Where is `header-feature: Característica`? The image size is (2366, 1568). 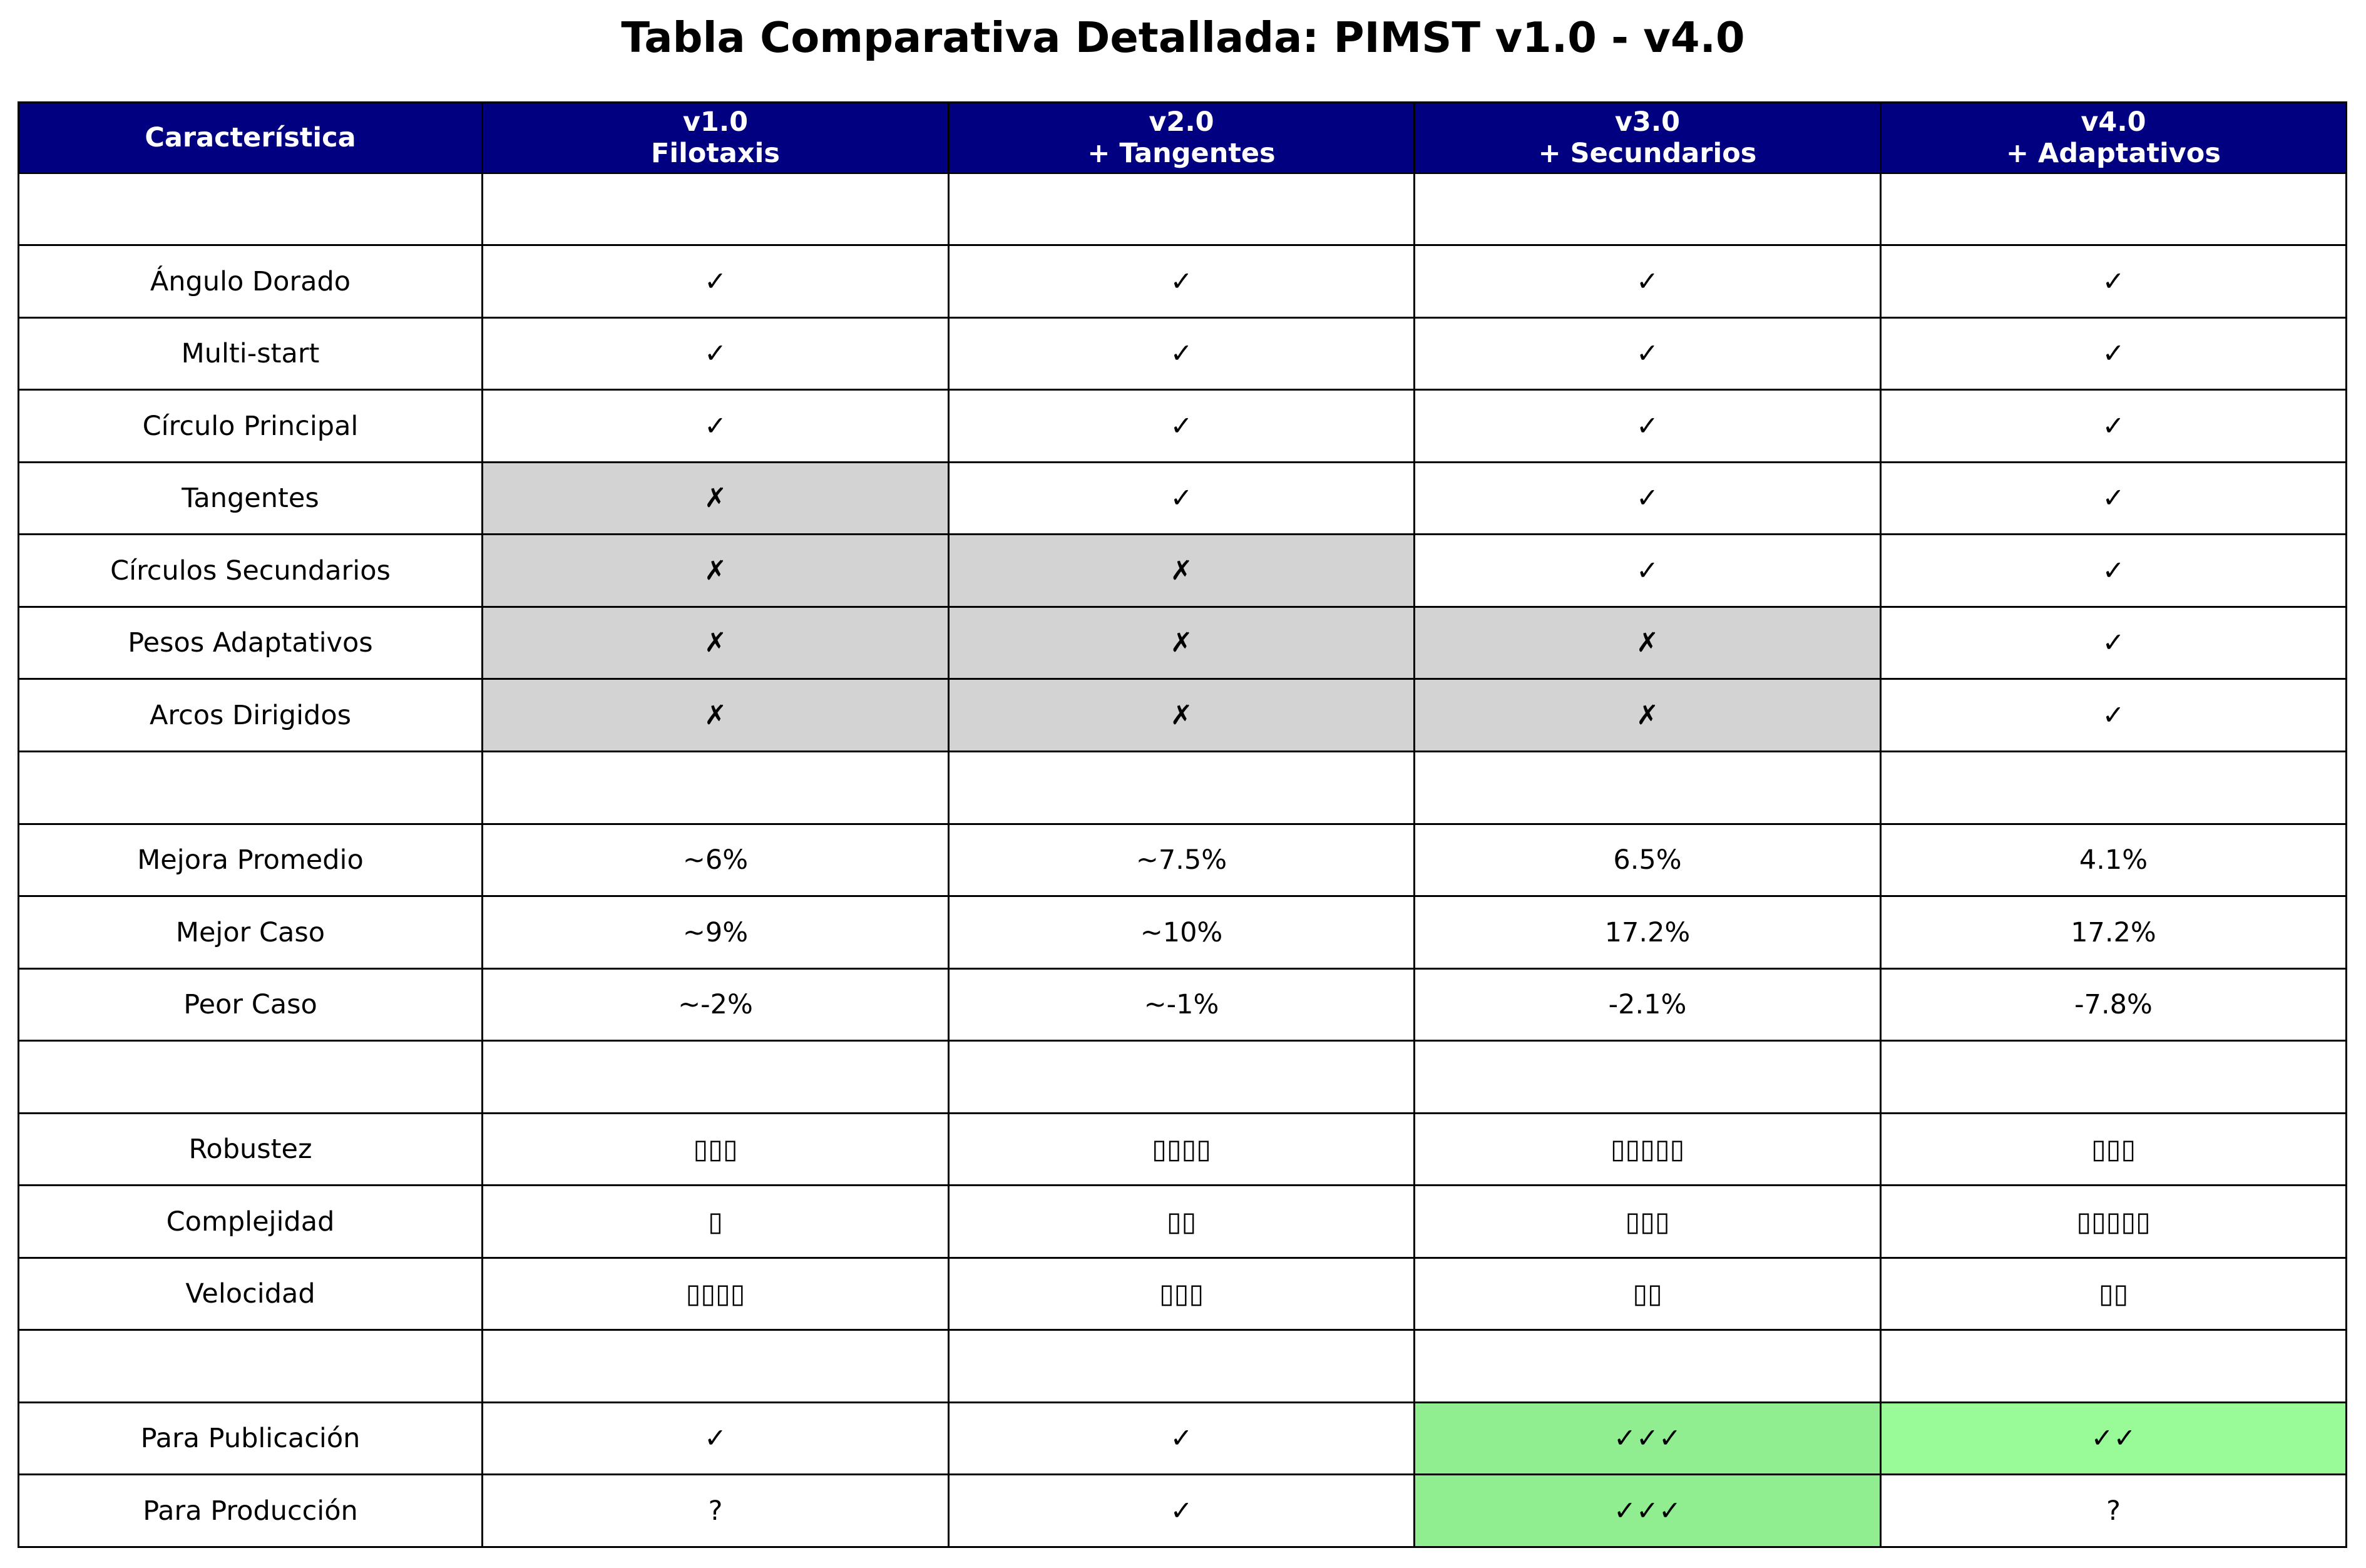
header-feature: Característica is located at coordinates (250, 137).